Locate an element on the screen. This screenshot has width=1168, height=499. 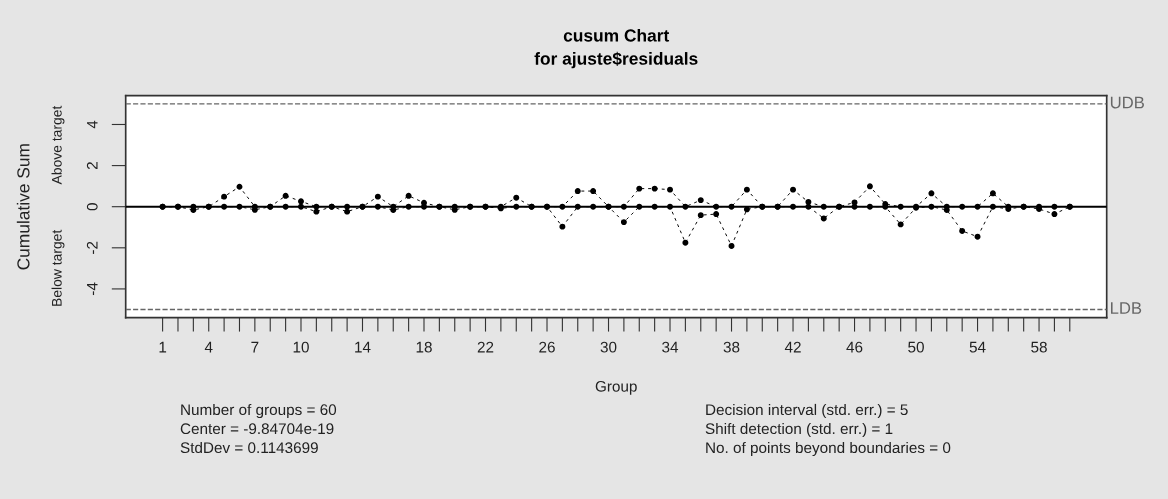
text: Above target is located at coordinates (58, 145).